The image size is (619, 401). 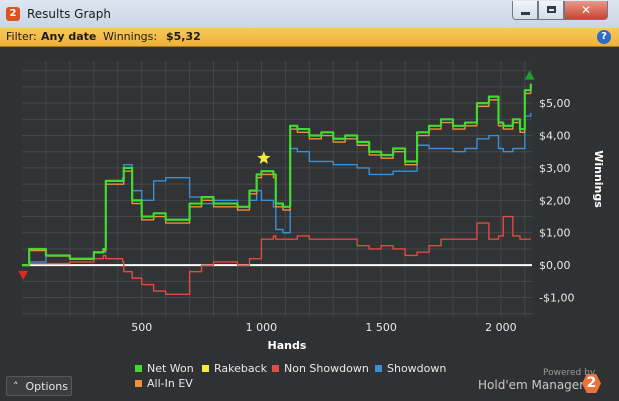 What do you see at coordinates (555, 200) in the screenshot?
I see `y-tick-label: $2,00` at bounding box center [555, 200].